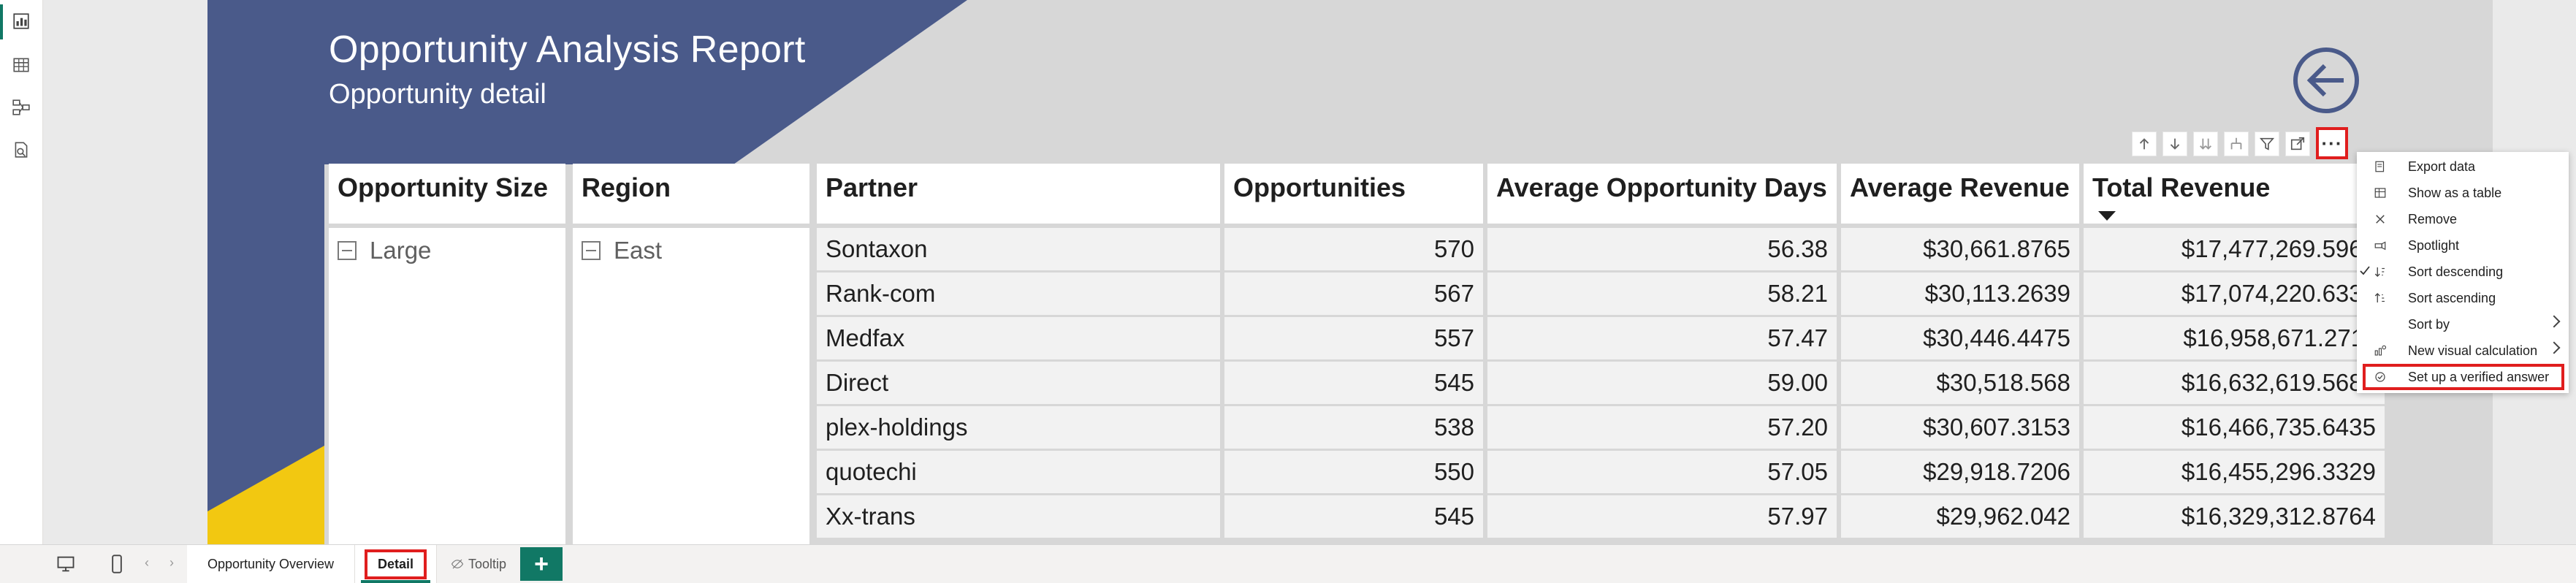 The width and height of the screenshot is (2576, 583). Describe the element at coordinates (567, 49) in the screenshot. I see `report-title: Opportunity Analysis Report` at that location.